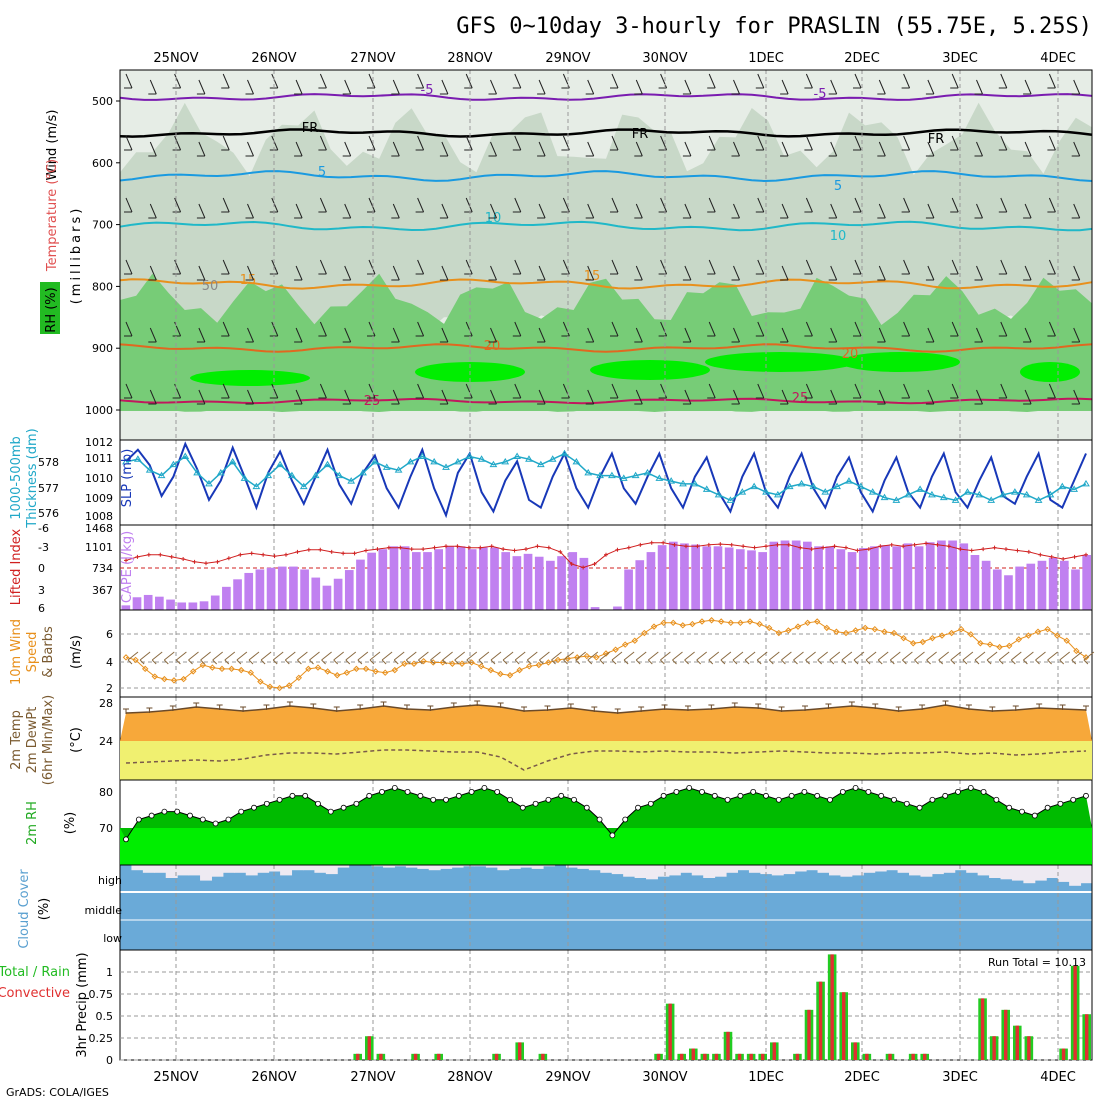 This screenshot has width=1100, height=1100. What do you see at coordinates (175, 58) in the screenshot?
I see `date-label-top: 25NOV` at bounding box center [175, 58].